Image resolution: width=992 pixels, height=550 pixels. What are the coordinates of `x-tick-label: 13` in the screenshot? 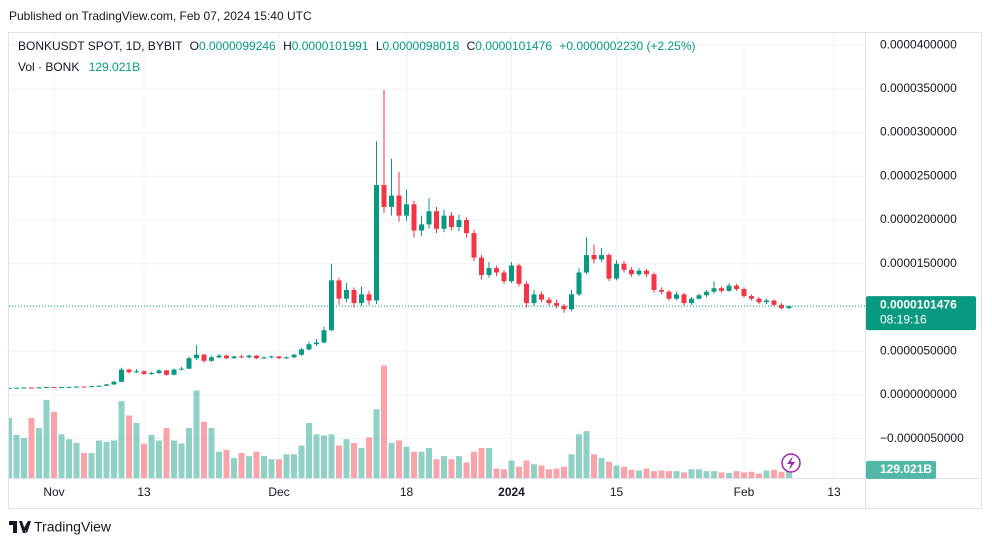 It's located at (144, 492).